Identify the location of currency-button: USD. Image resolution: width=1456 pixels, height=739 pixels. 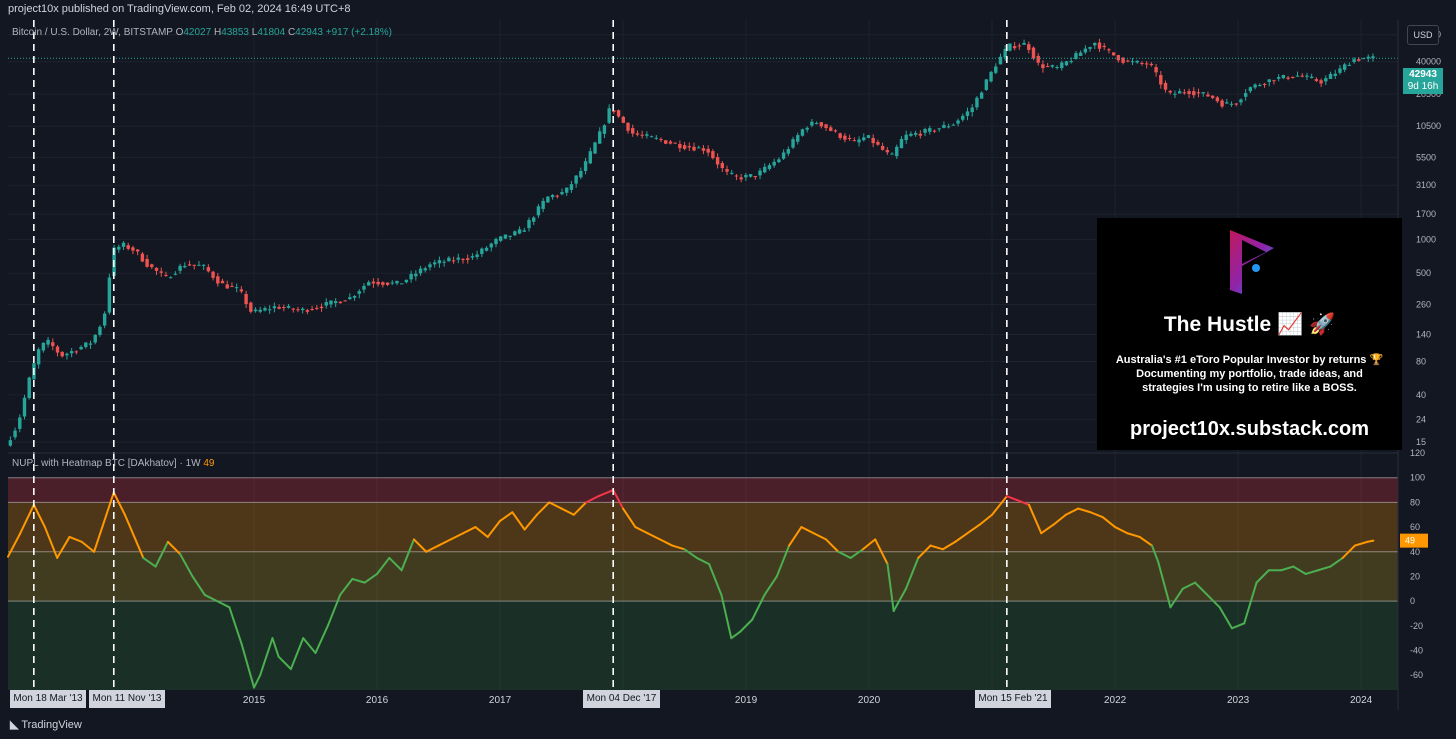
(1423, 35).